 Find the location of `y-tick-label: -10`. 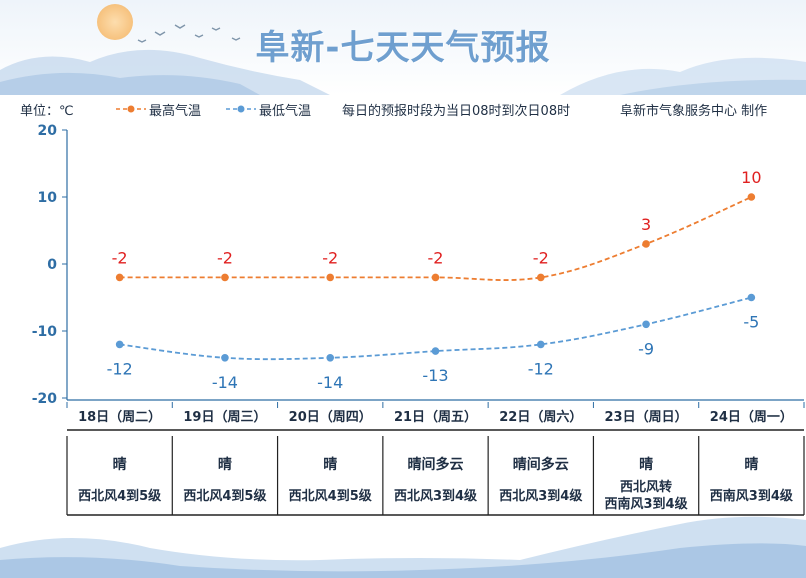

y-tick-label: -10 is located at coordinates (45, 332).